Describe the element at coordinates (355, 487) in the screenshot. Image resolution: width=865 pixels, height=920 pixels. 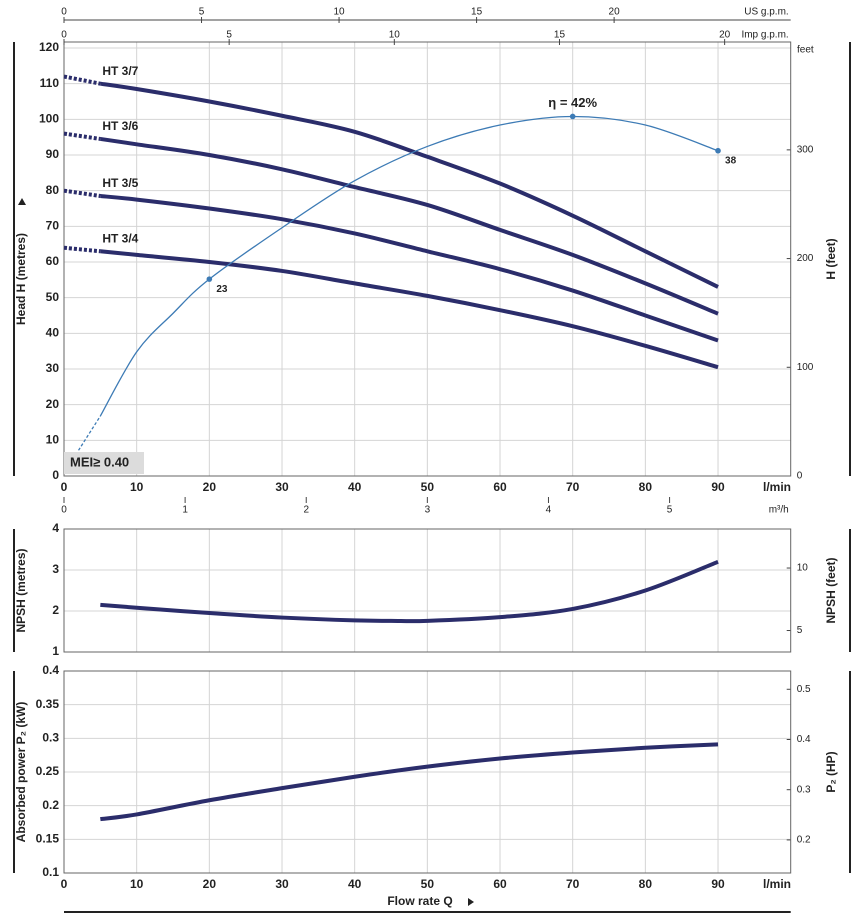
I see `x-tick-label: 40` at that location.